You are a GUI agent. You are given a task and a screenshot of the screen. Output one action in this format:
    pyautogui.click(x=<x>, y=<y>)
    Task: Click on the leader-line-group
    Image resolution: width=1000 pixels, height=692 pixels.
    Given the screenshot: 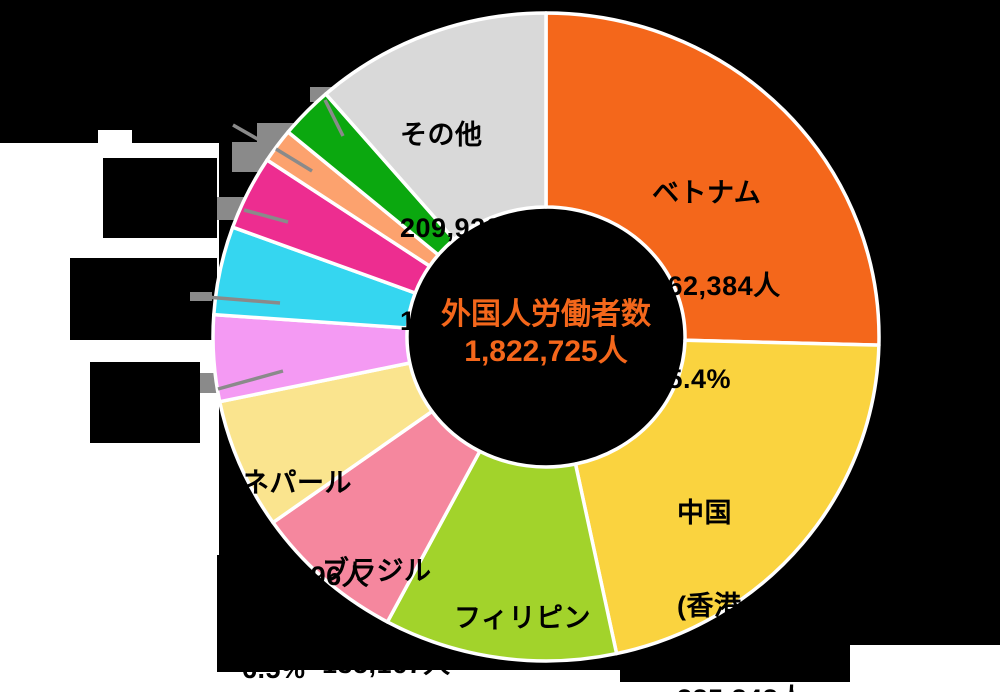 What is the action you would take?
    pyautogui.click(x=267, y=245)
    